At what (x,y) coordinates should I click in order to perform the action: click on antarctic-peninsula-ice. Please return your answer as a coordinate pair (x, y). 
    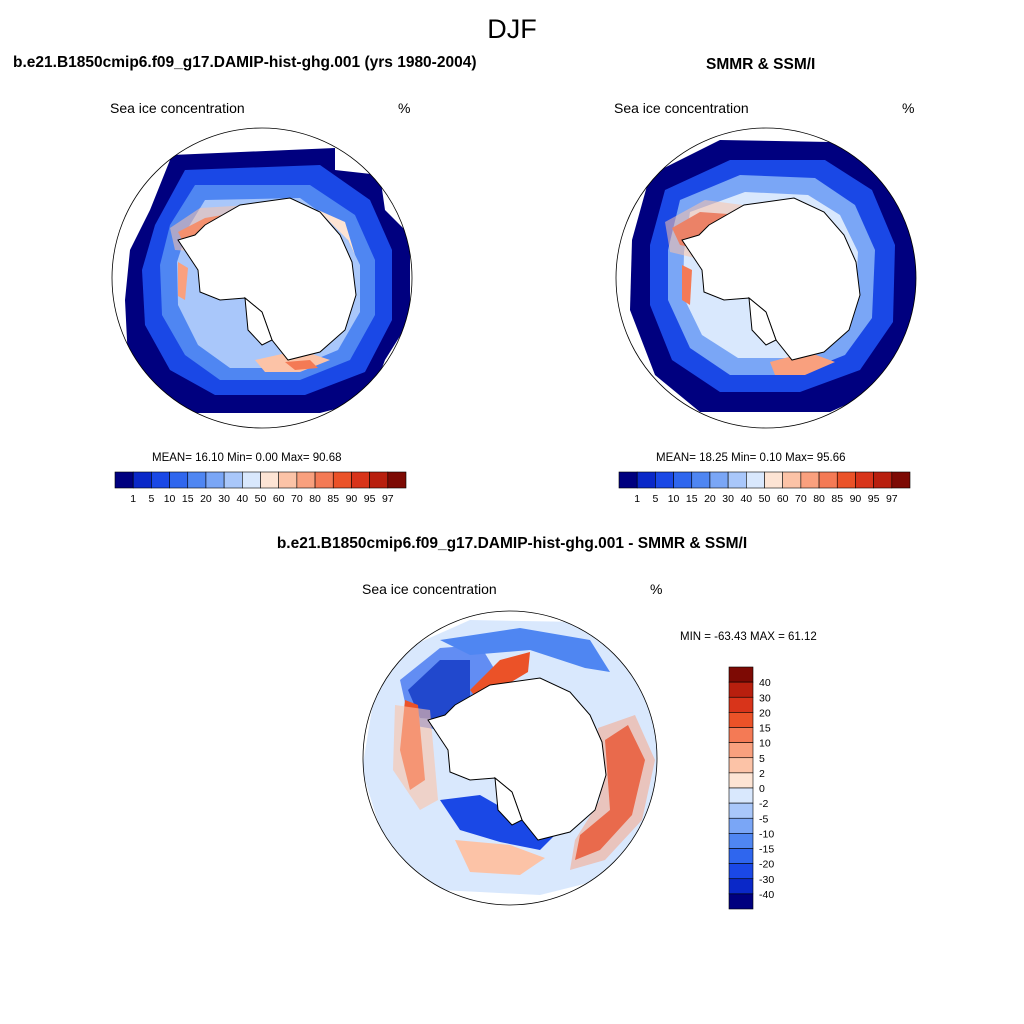
    Looking at the image, I should click on (183, 281).